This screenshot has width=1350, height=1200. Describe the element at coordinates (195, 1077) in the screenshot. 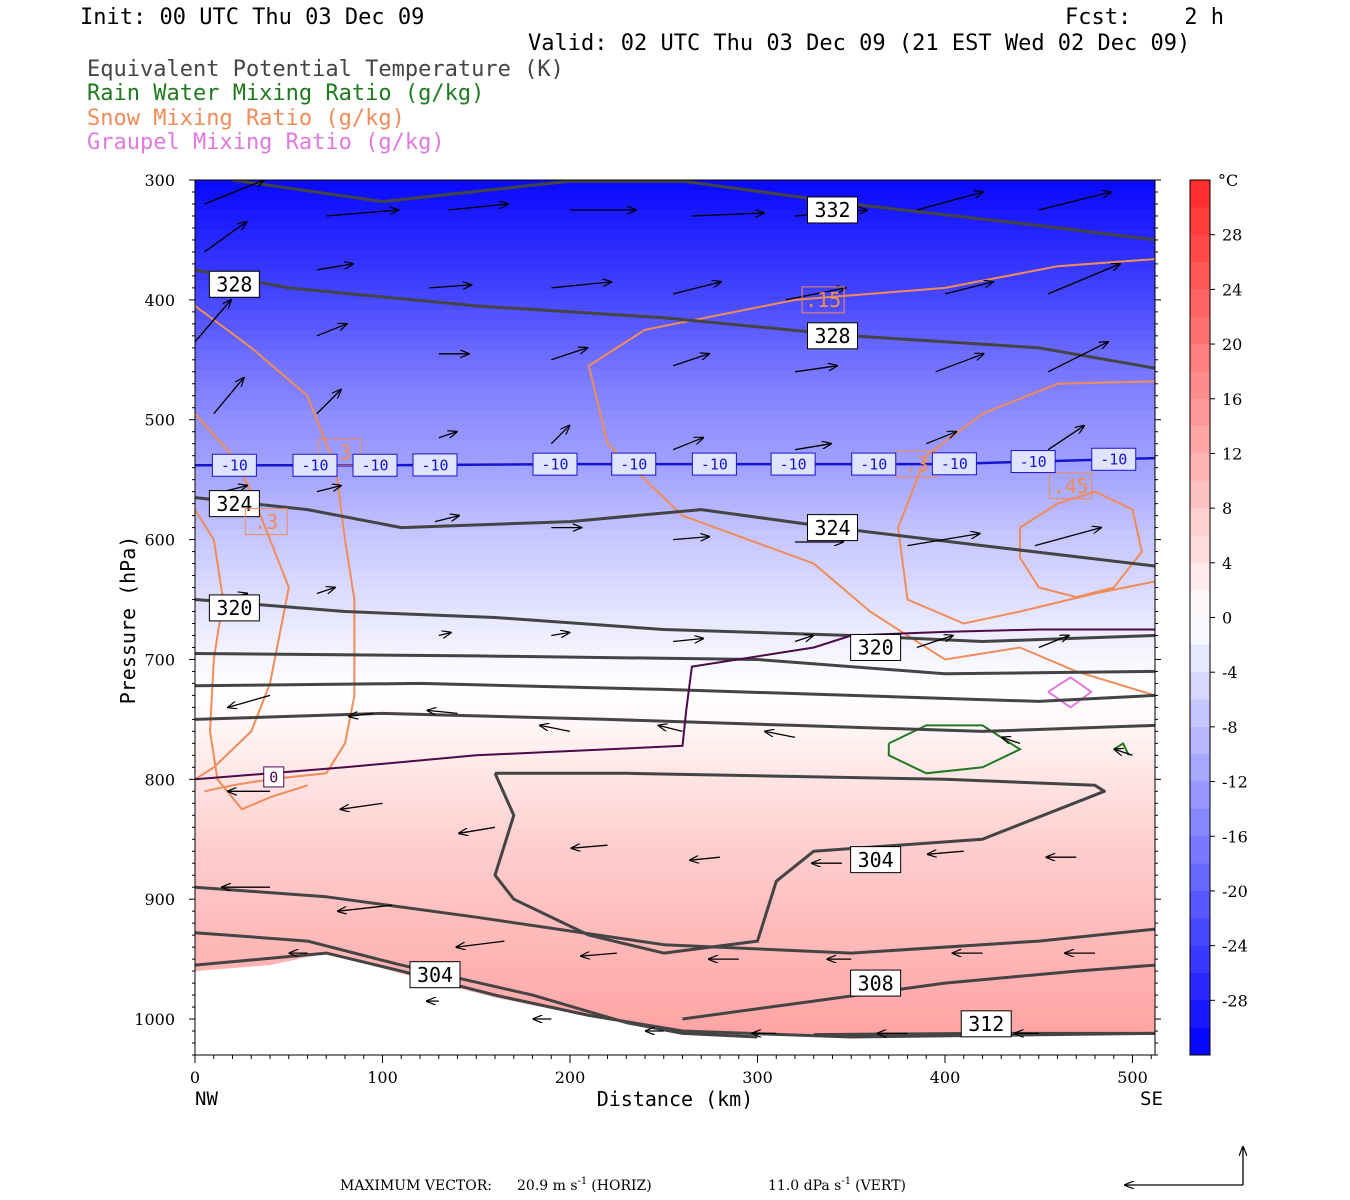

I see `x-tick-label: 0` at that location.